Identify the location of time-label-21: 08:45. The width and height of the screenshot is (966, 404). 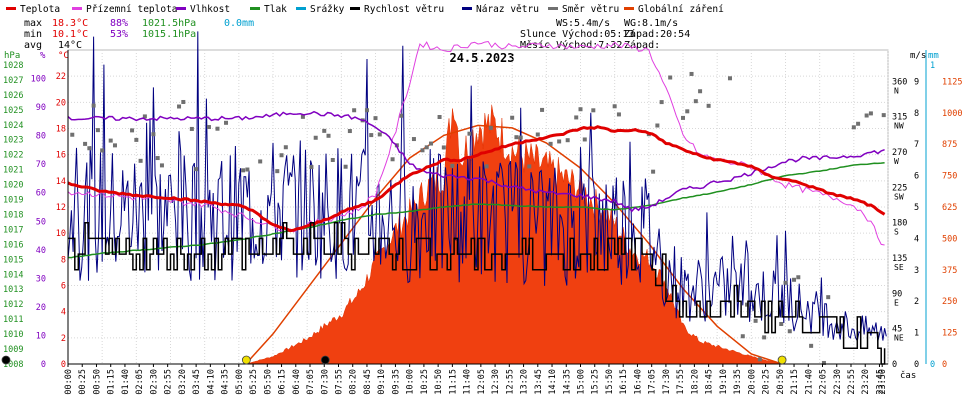
(368, 382).